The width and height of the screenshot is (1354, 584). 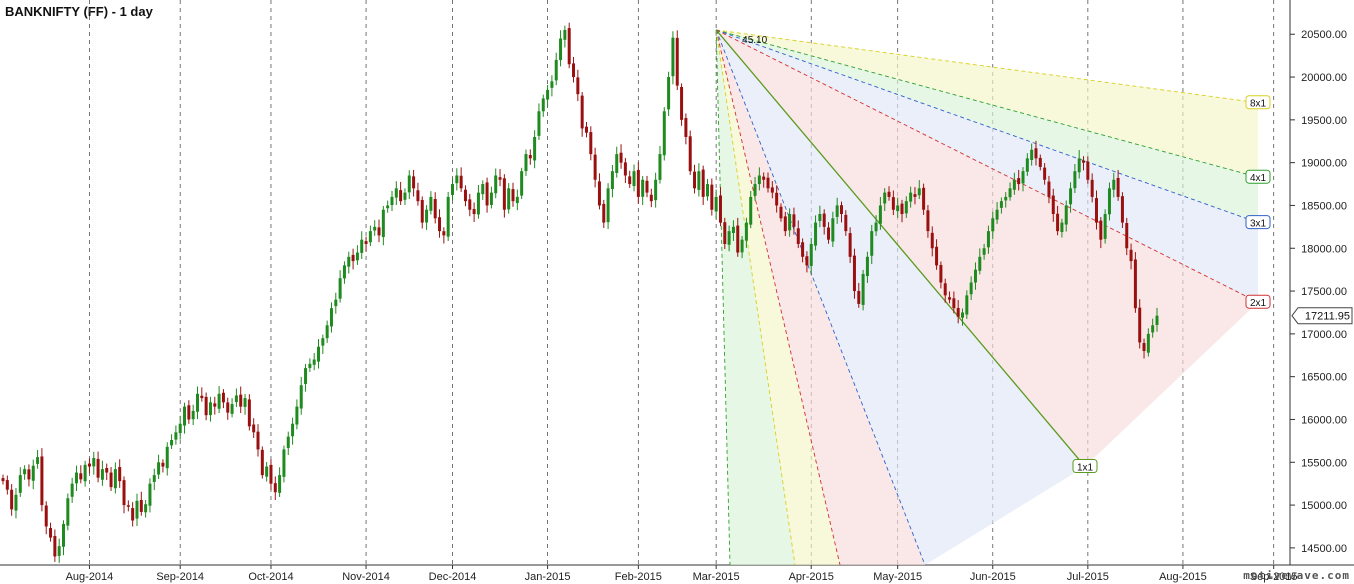 I want to click on fan-label-box, so click(x=1258, y=301).